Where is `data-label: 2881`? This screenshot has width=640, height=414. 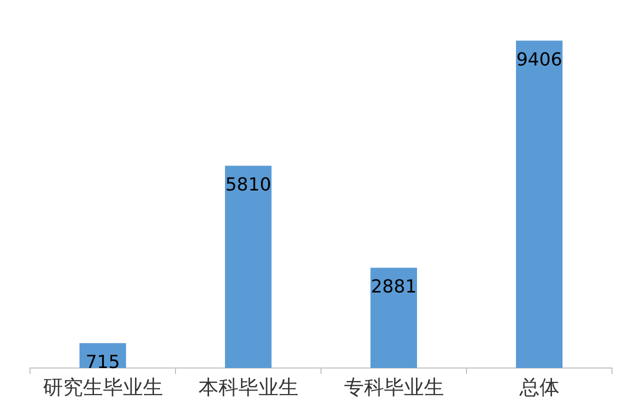 data-label: 2881 is located at coordinates (393, 287).